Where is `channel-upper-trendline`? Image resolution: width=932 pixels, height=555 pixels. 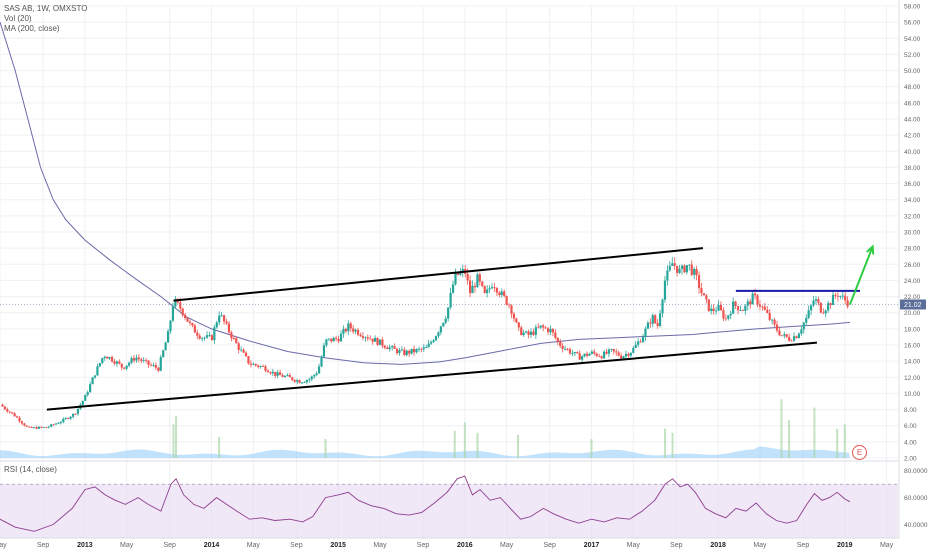 channel-upper-trendline is located at coordinates (438, 274).